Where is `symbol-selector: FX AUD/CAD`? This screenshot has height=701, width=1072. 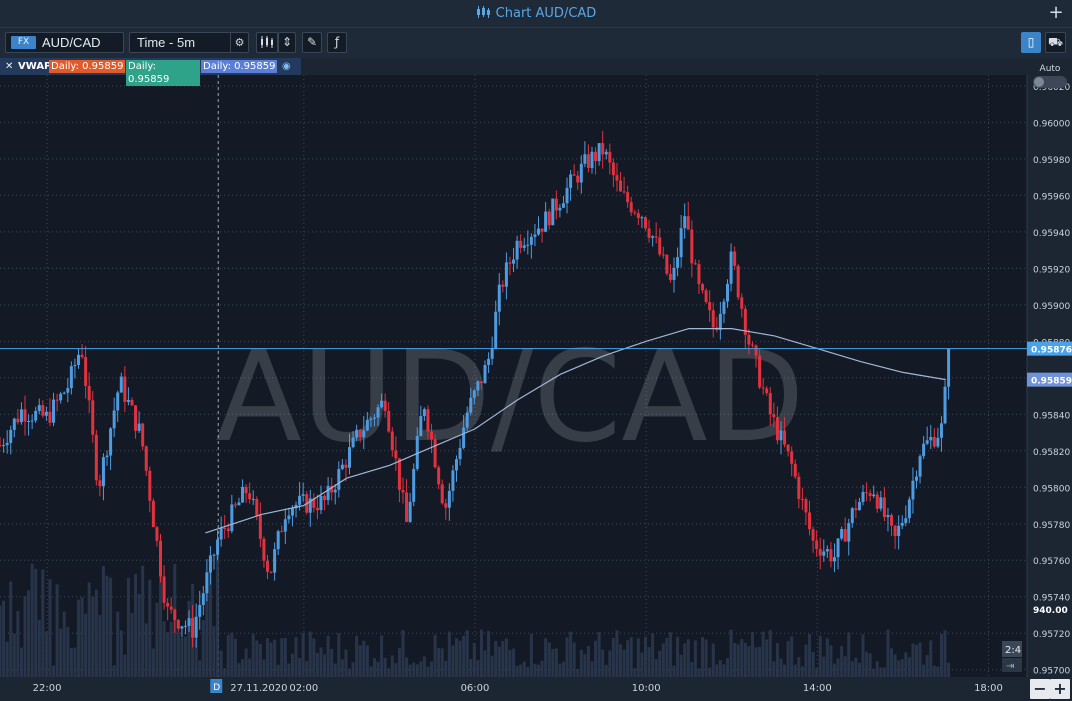
symbol-selector: FX AUD/CAD is located at coordinates (64, 42).